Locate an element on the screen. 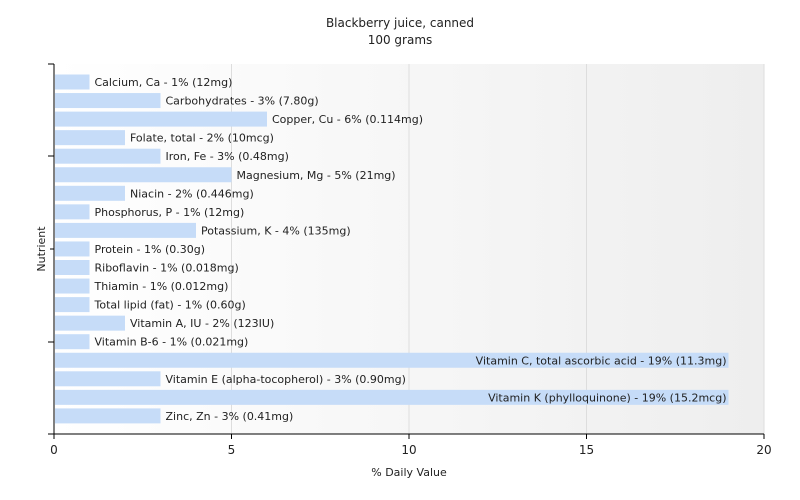  x-tick-label: 15 is located at coordinates (586, 450).